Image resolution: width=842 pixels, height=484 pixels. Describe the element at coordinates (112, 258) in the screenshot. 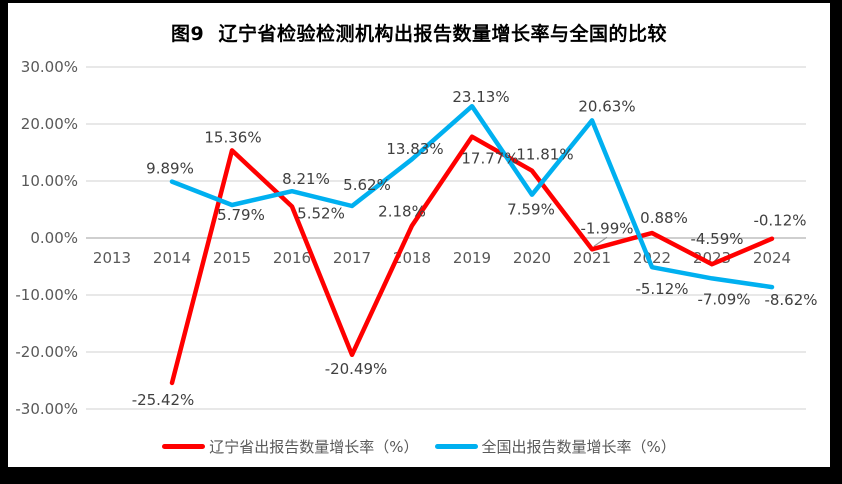

I see `x-axis-tick-label: 2013` at that location.